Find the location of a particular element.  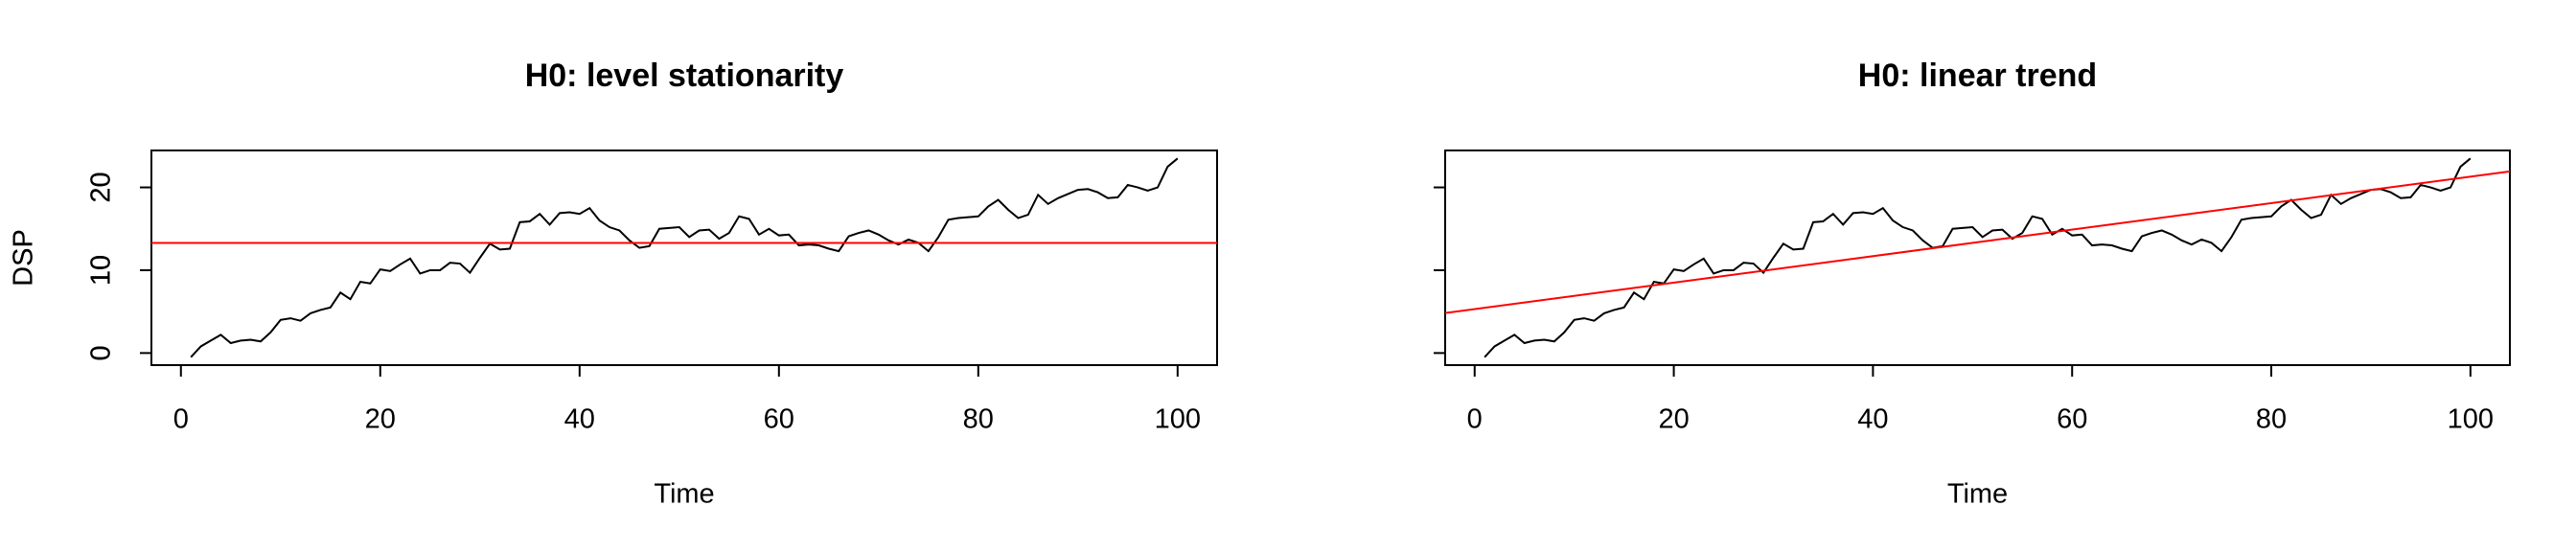

trend-line is located at coordinates (1977, 242).